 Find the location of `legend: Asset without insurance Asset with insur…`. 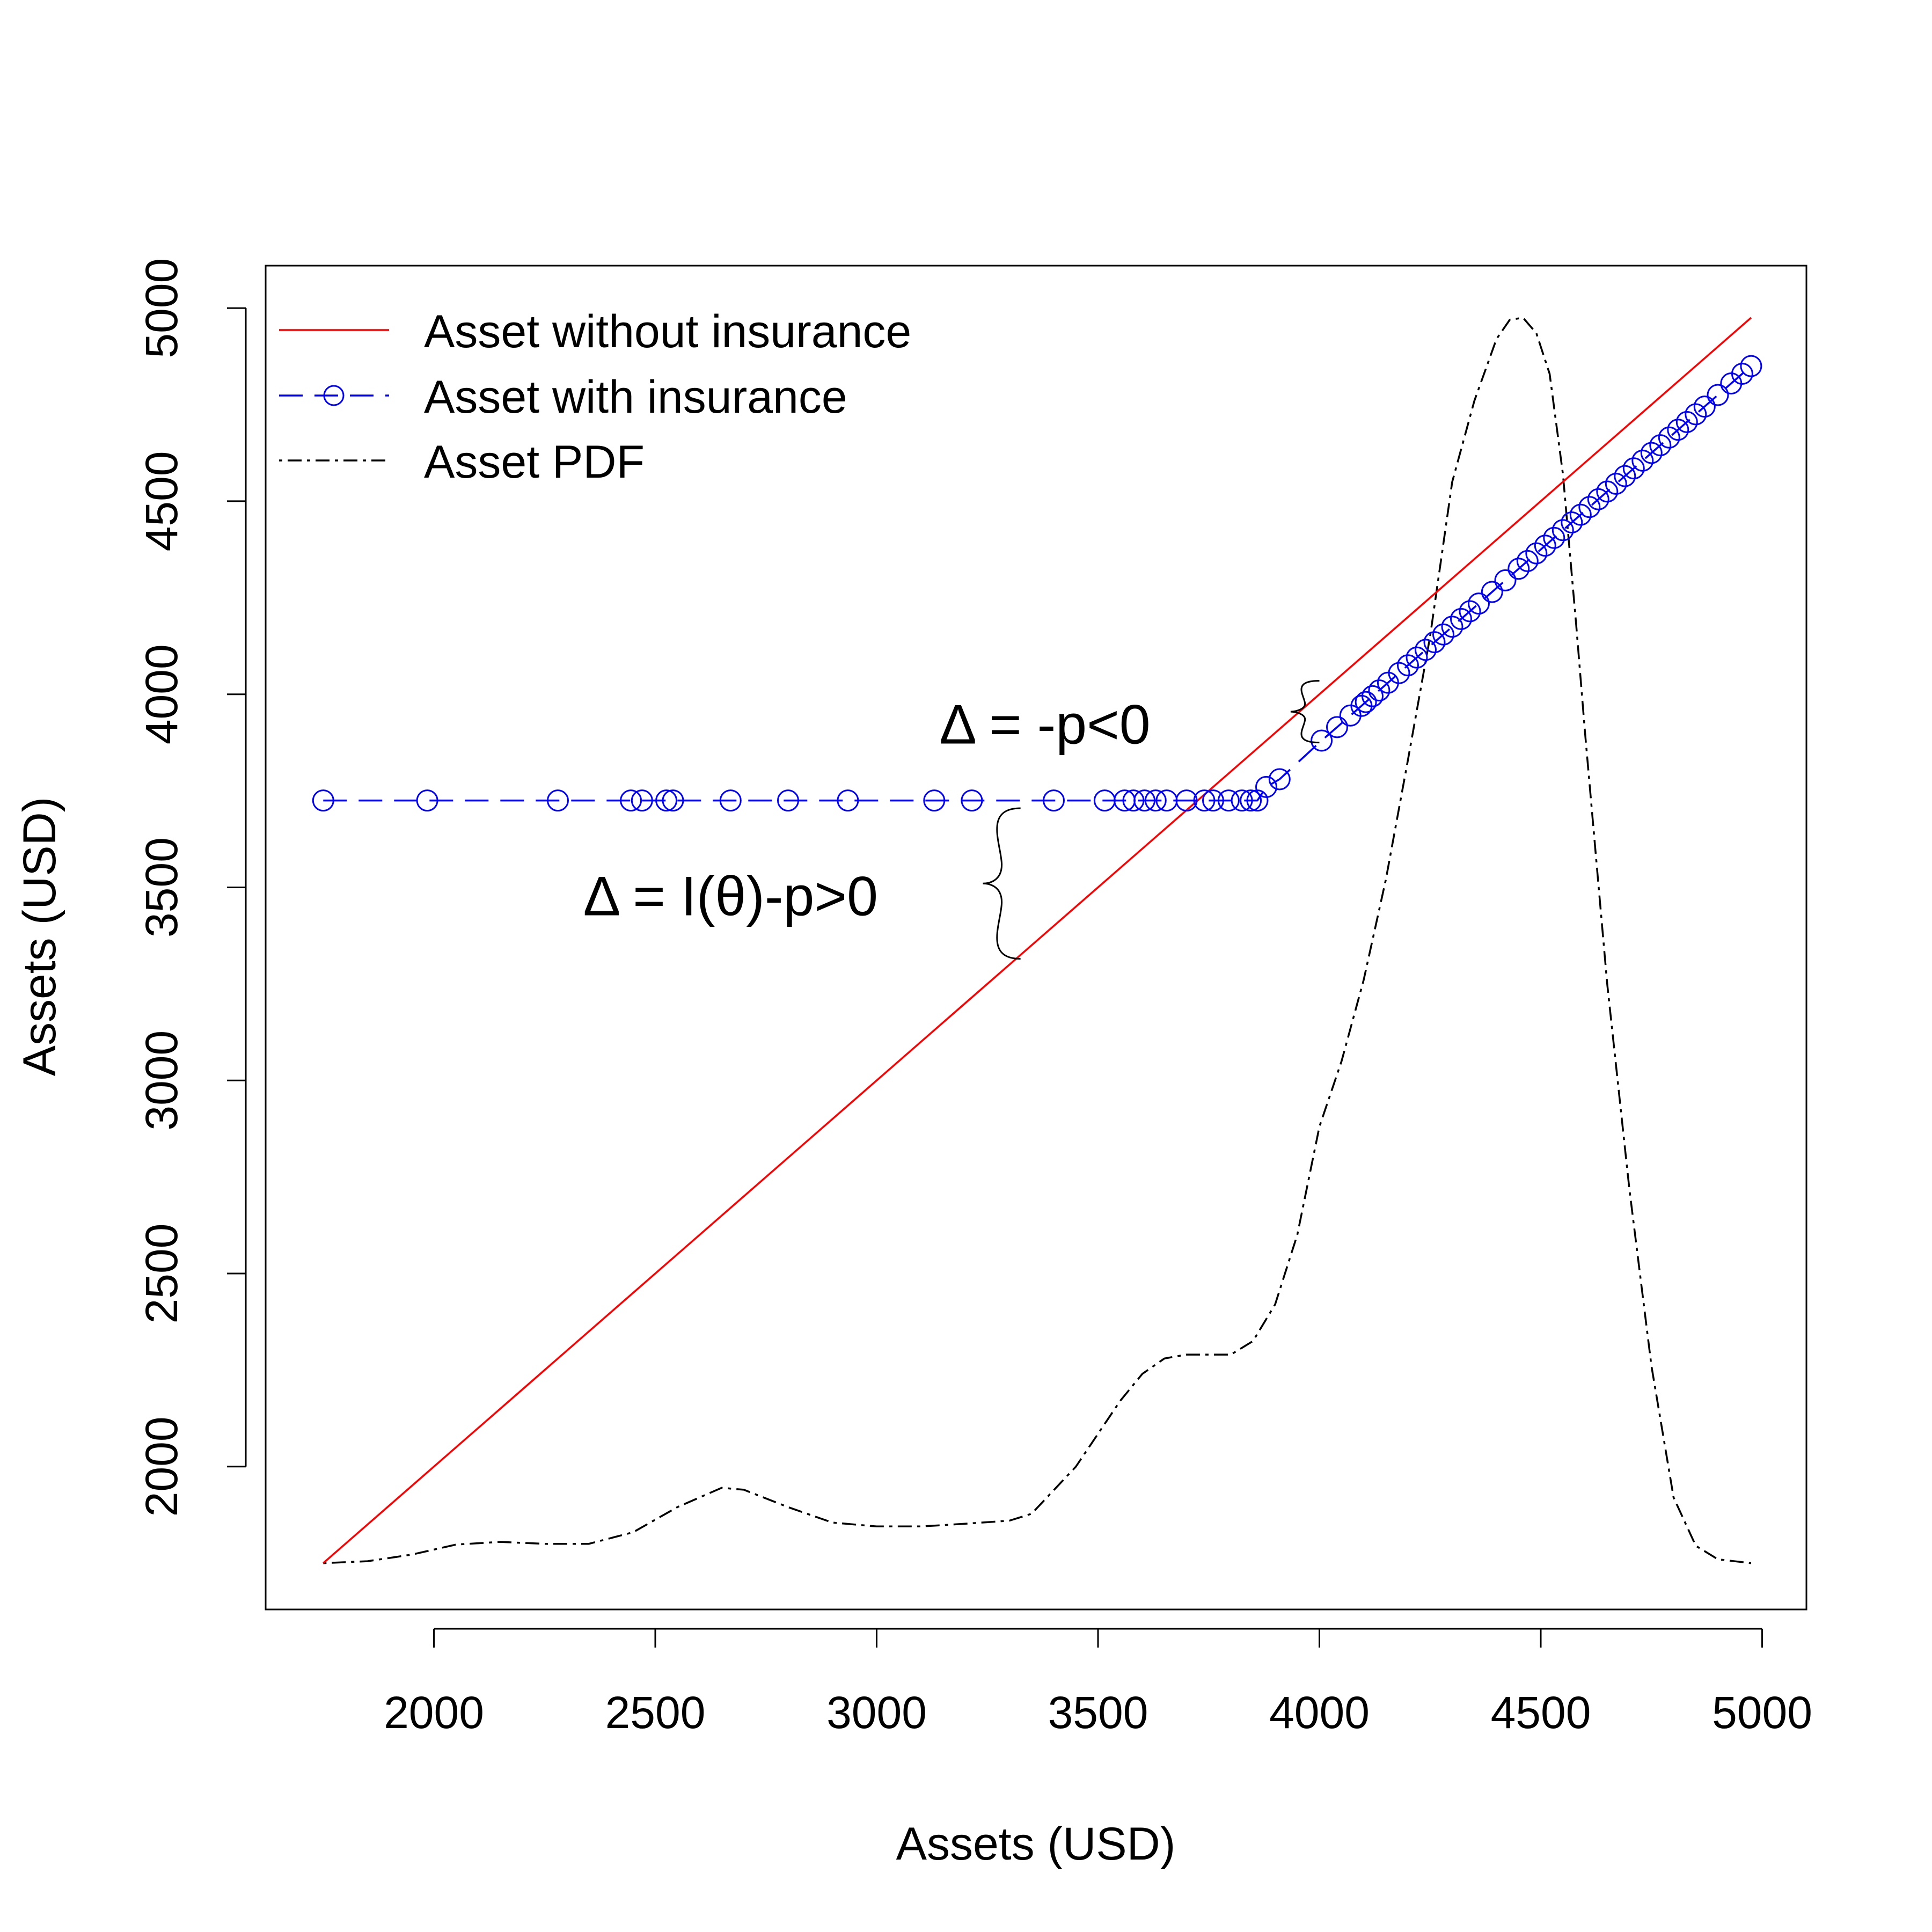

legend: Asset without insurance Asset with insur… is located at coordinates (595, 397).